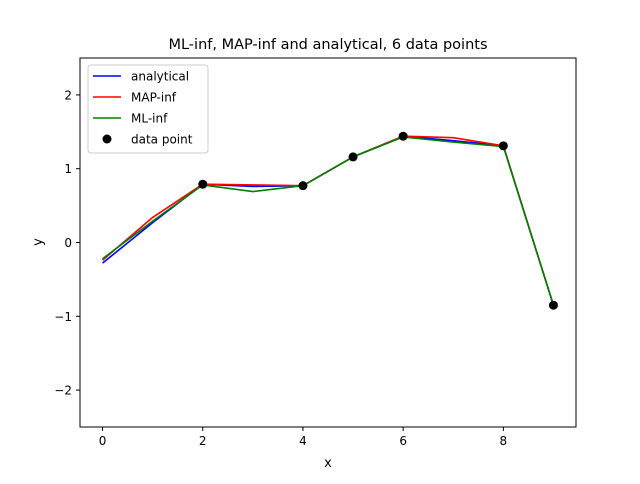 The width and height of the screenshot is (640, 484). I want to click on y-tick-label: 0, so click(68, 243).